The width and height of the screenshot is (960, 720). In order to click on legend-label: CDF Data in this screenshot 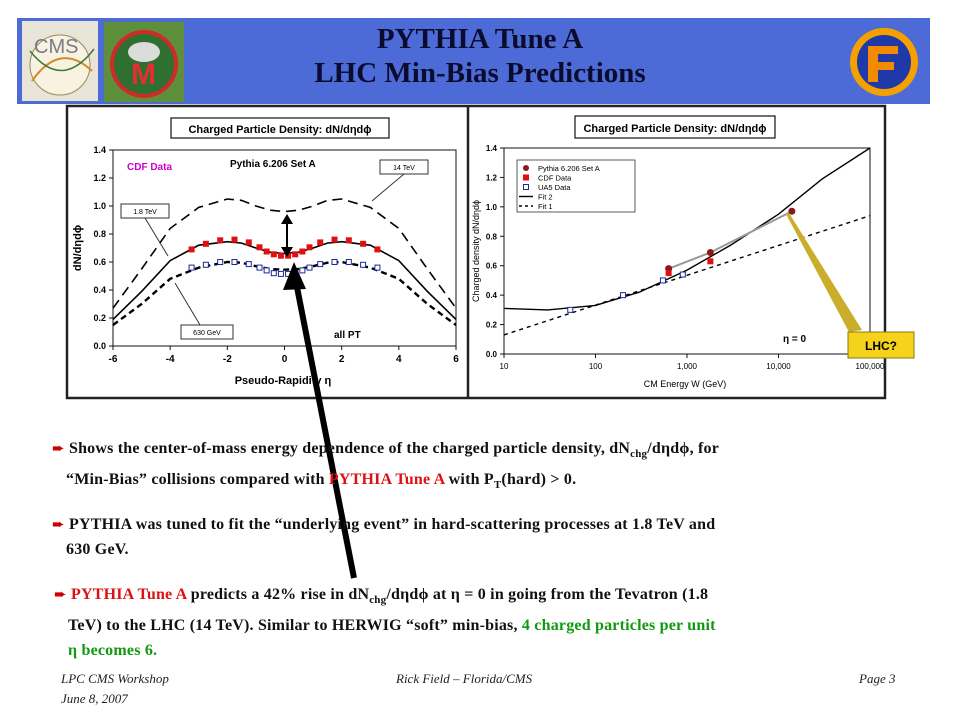, I will do `click(555, 178)`.